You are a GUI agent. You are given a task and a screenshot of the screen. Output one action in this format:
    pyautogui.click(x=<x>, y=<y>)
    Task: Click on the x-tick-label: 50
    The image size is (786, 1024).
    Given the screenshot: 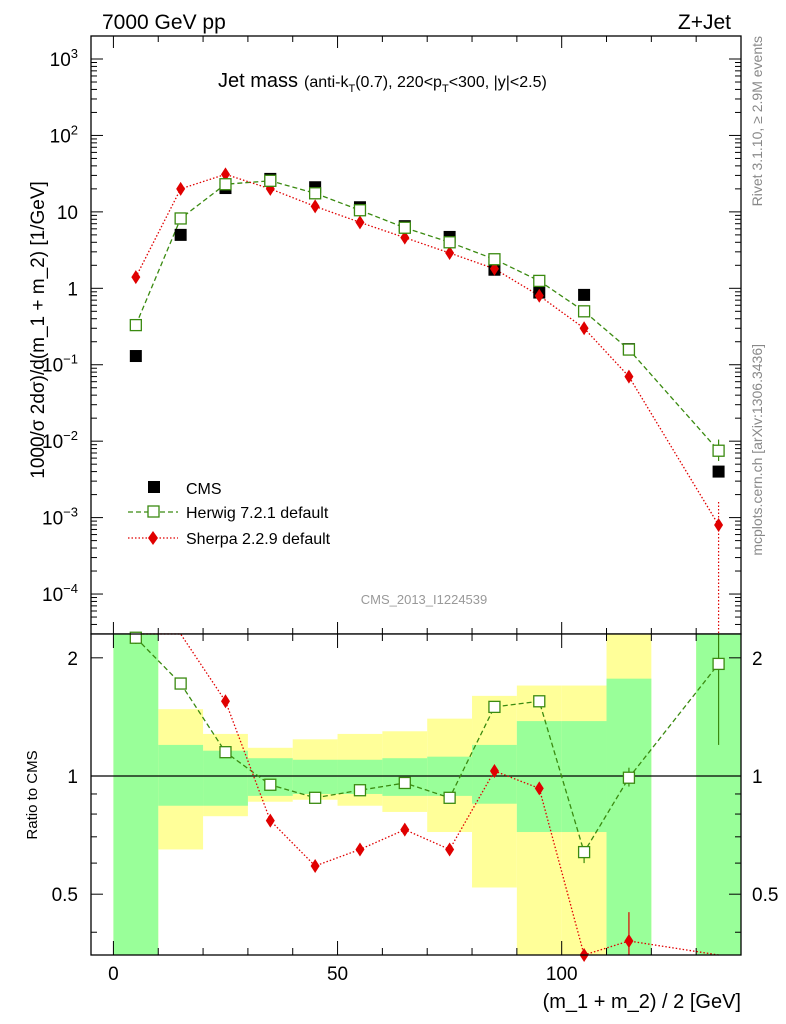 What is the action you would take?
    pyautogui.click(x=337, y=974)
    